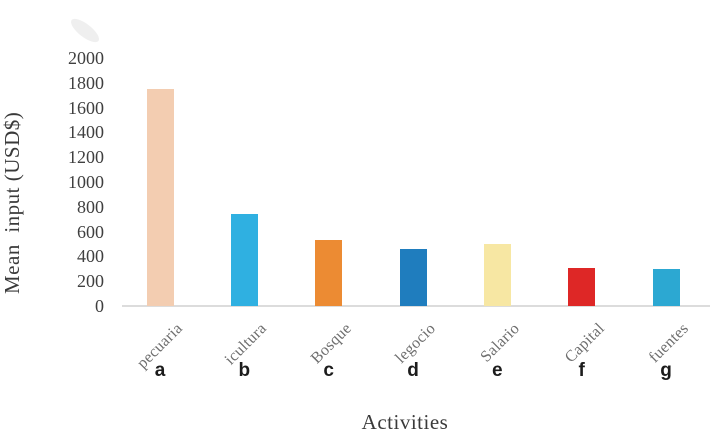 This screenshot has width=716, height=448. I want to click on category-letter: e, so click(497, 370).